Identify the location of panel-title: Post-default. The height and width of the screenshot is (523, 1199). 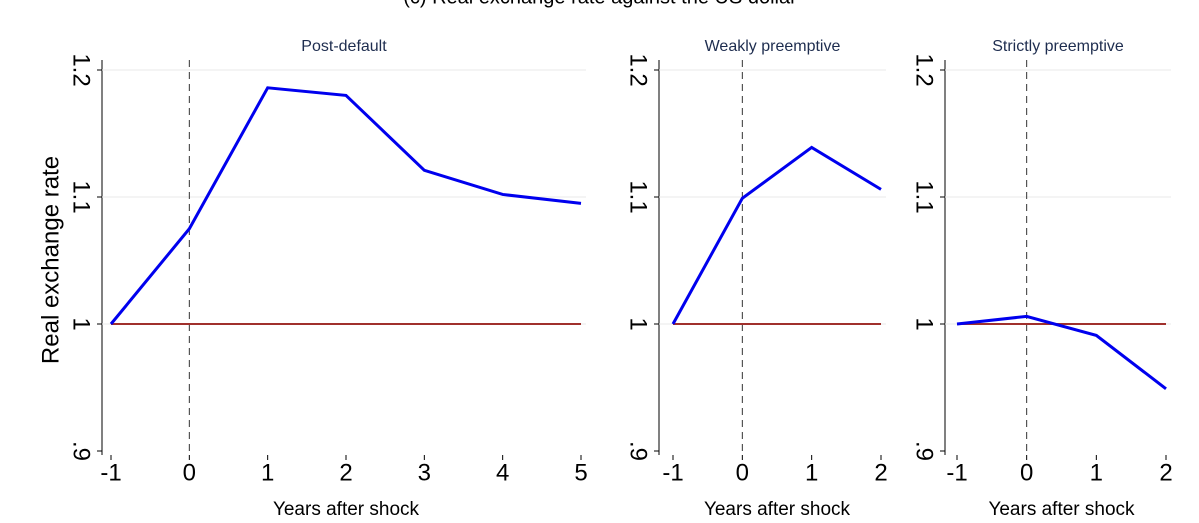
(344, 46).